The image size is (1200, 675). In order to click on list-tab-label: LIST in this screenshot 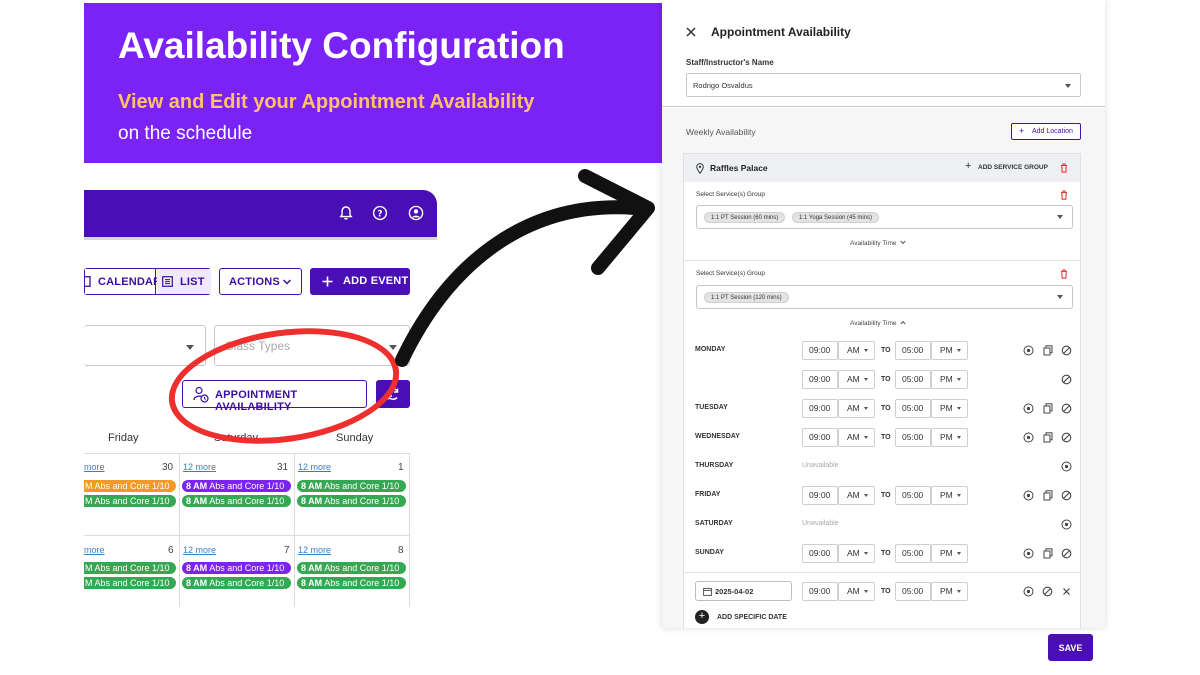, I will do `click(192, 282)`.